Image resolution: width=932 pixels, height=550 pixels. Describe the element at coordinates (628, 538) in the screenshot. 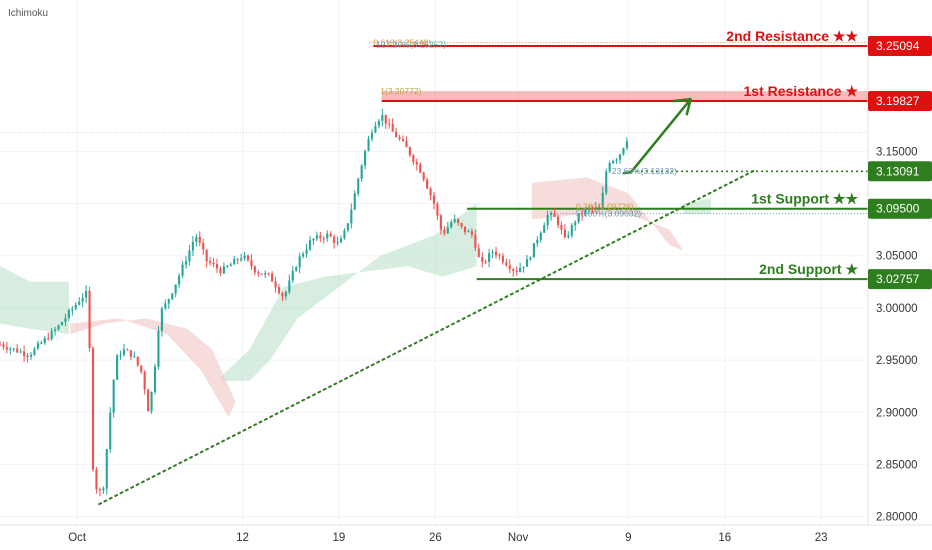

I see `x-tick-label: 9` at that location.